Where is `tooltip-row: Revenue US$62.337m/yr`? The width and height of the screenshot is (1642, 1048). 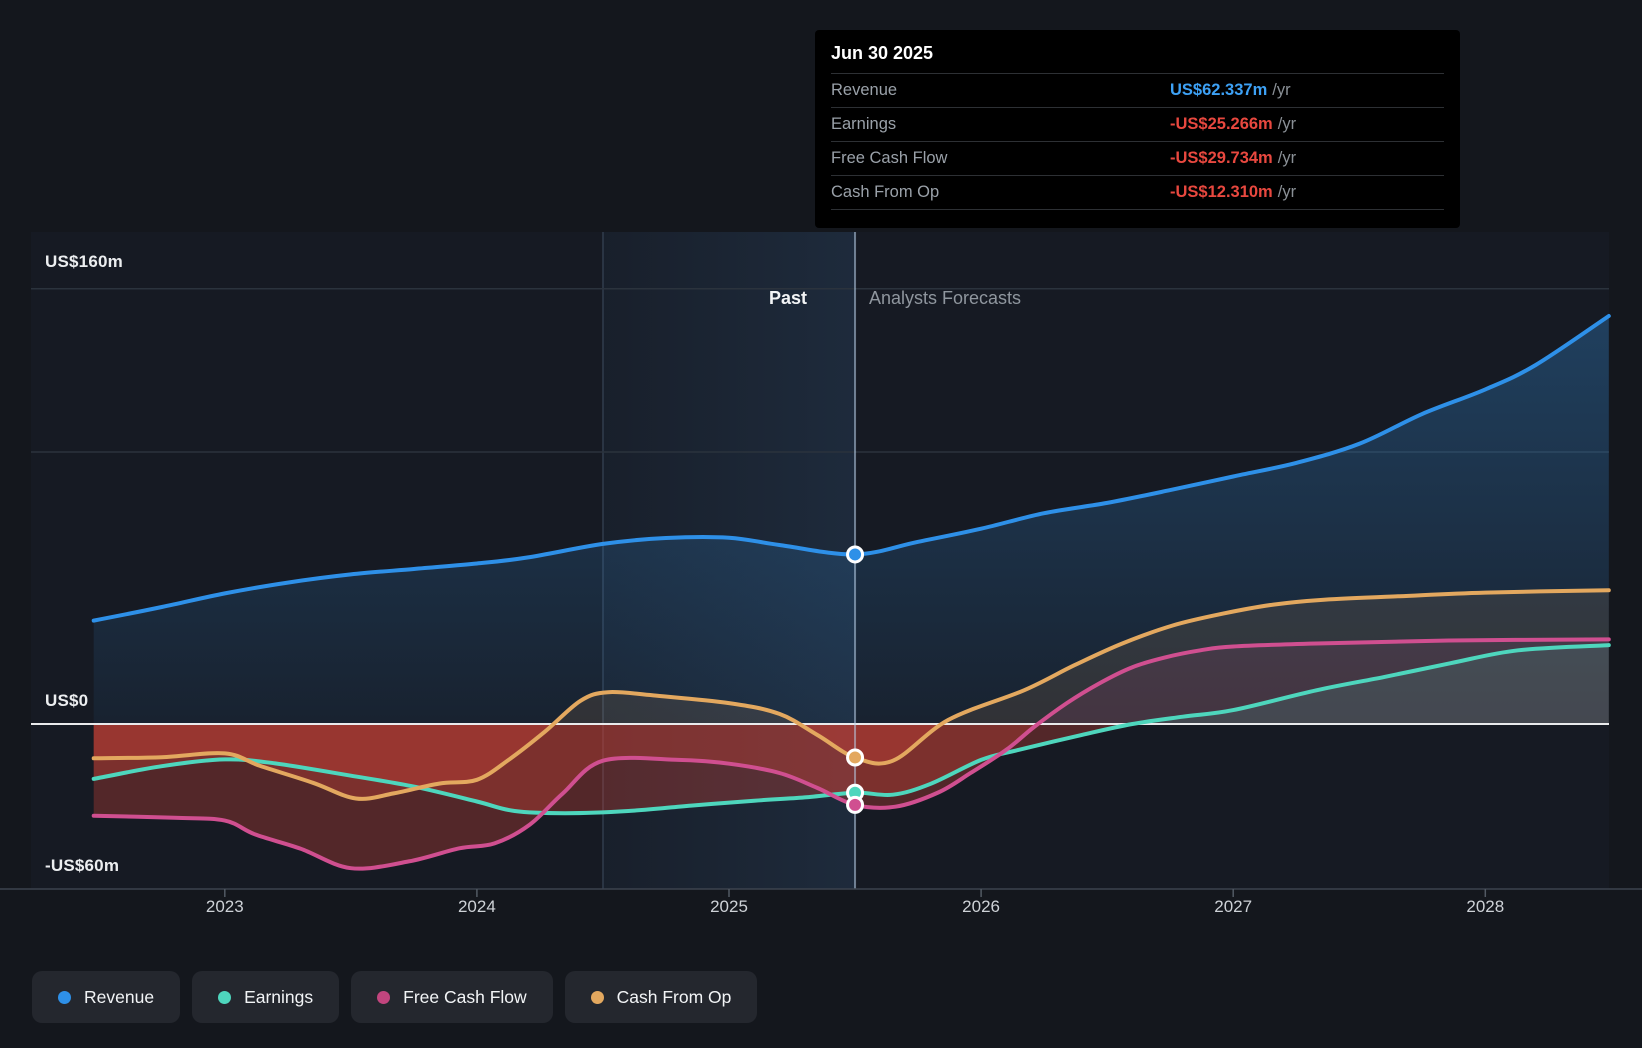
tooltip-row: Revenue US$62.337m/yr is located at coordinates (1137, 90).